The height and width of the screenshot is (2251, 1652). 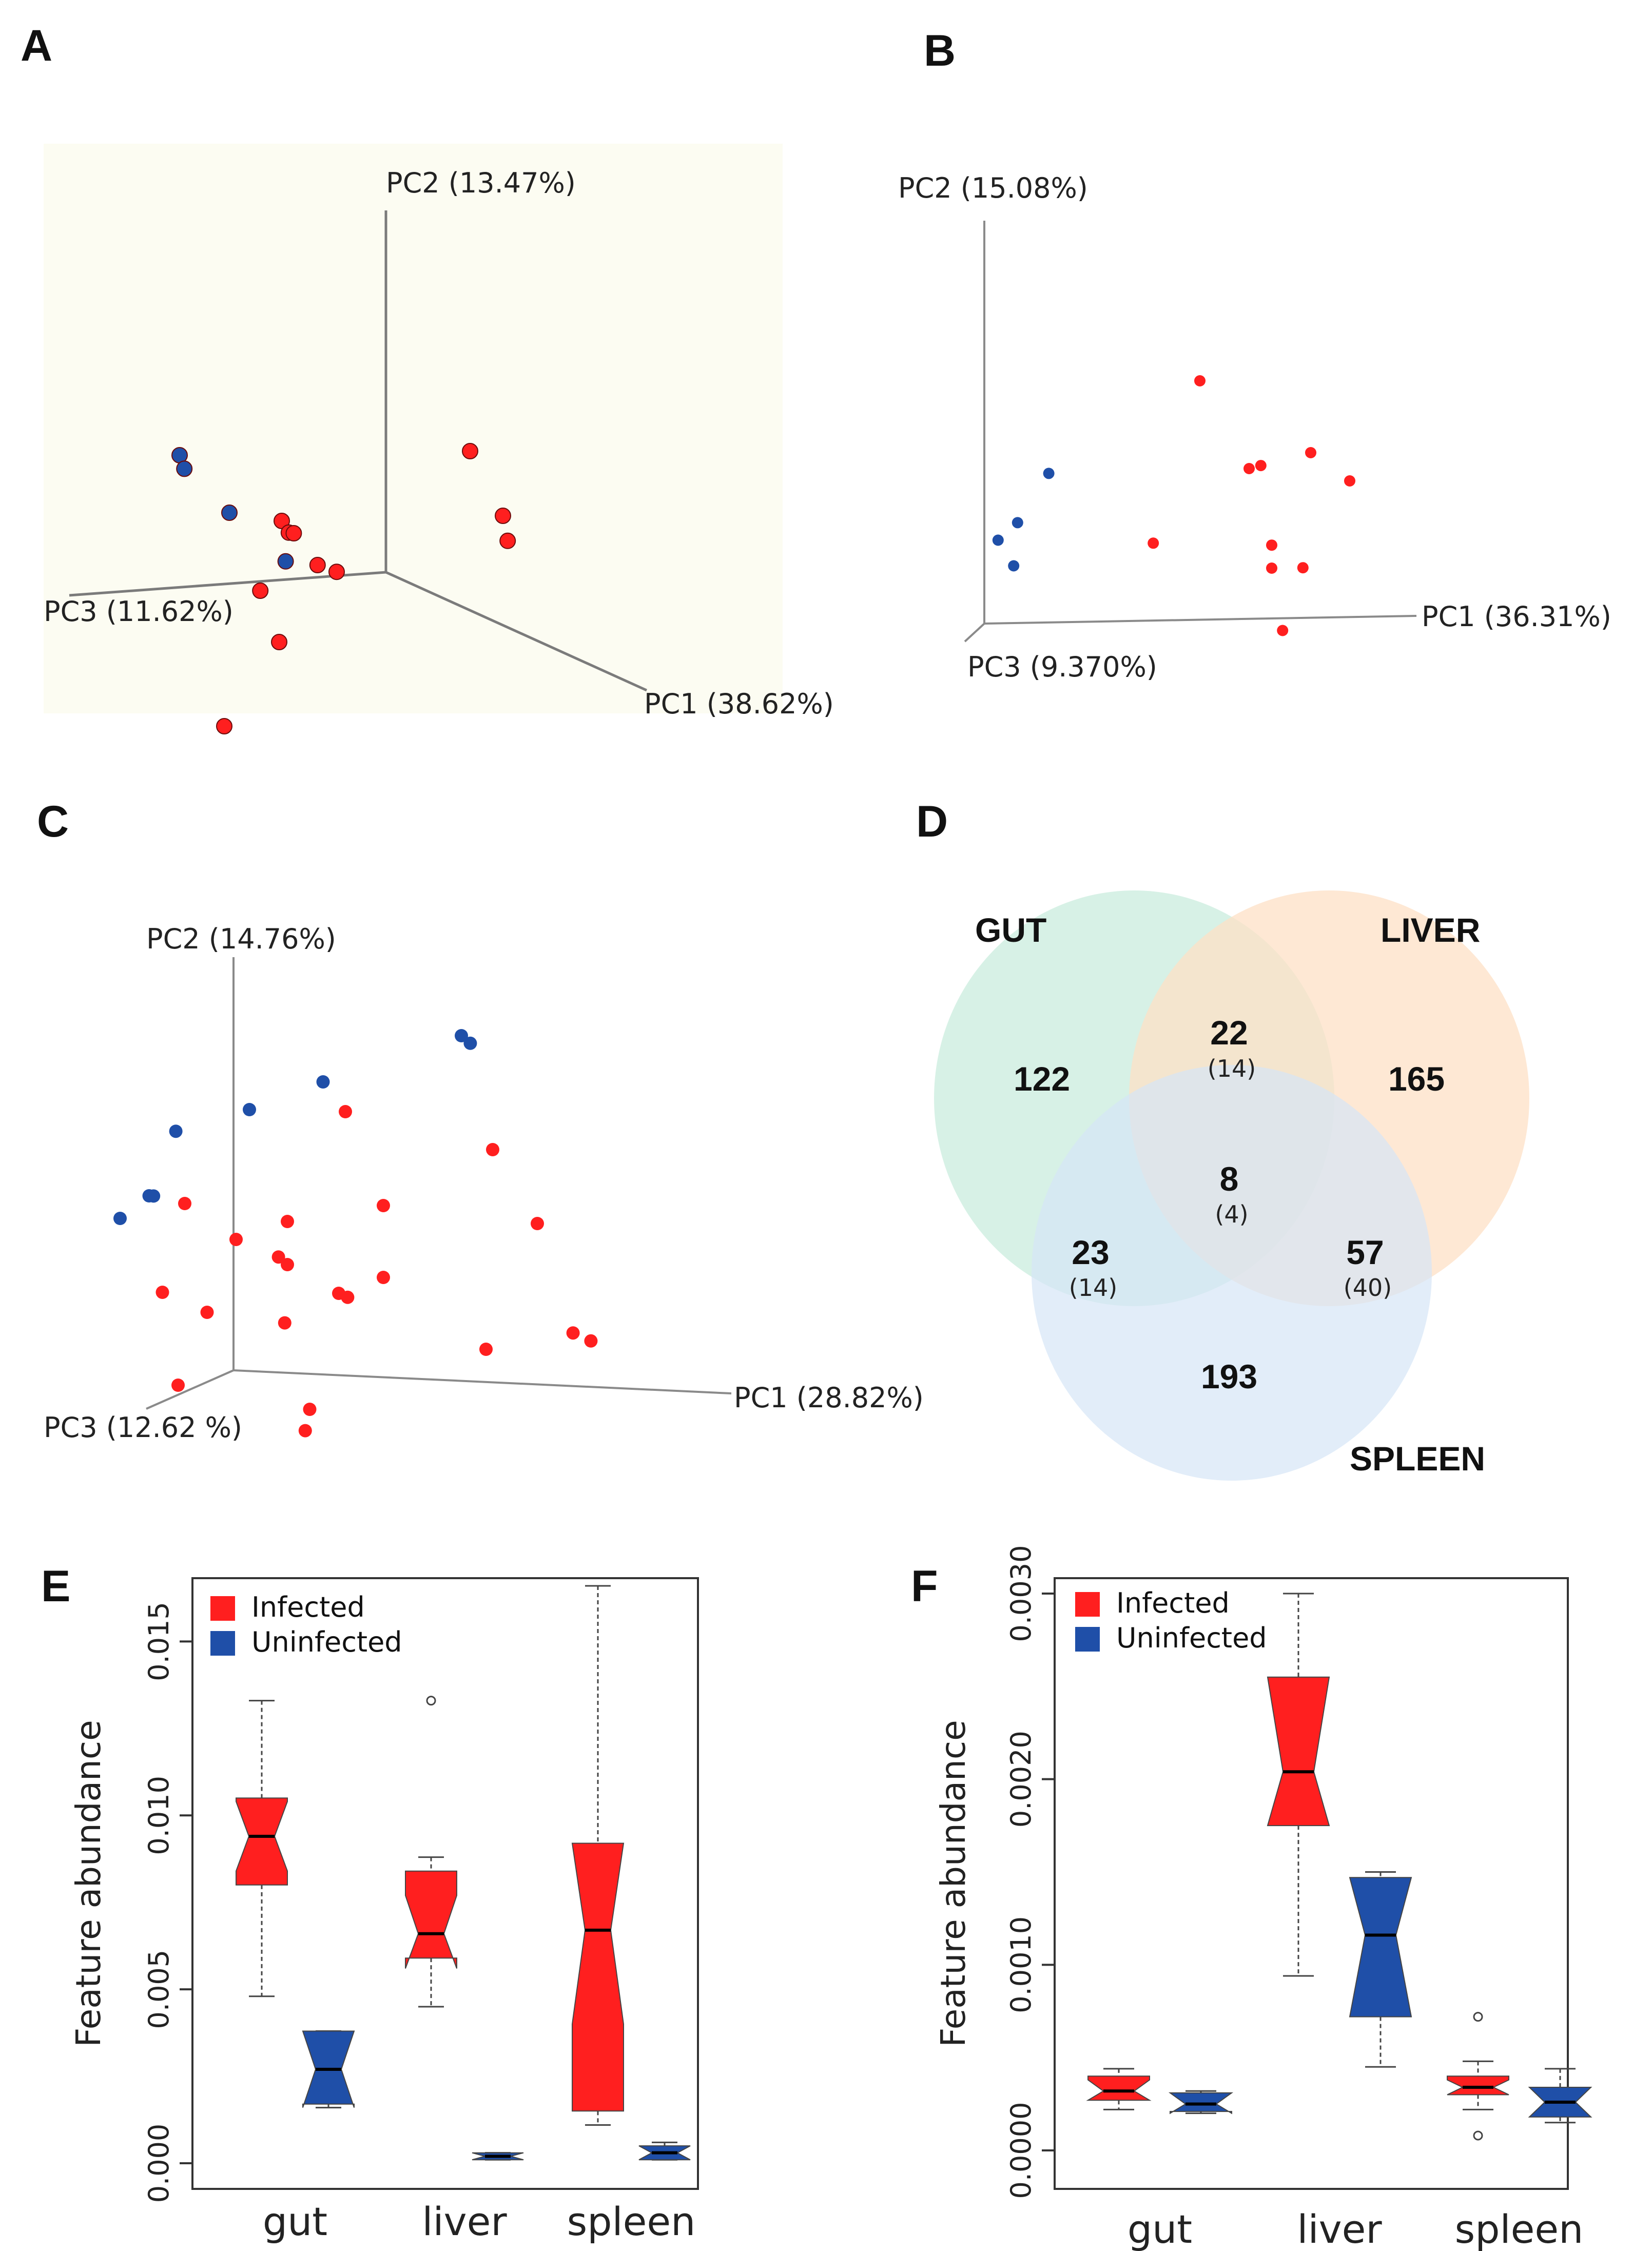 I want to click on panel-letter-a: A, so click(x=36, y=45).